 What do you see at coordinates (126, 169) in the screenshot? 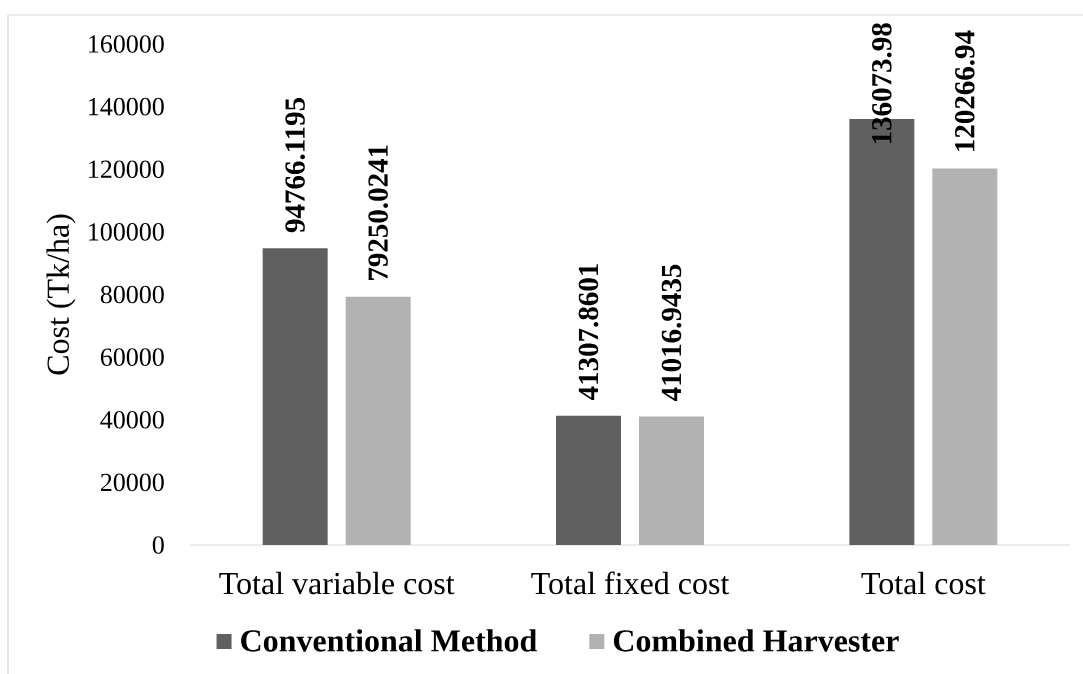
I see `y-tick-label: 120000` at bounding box center [126, 169].